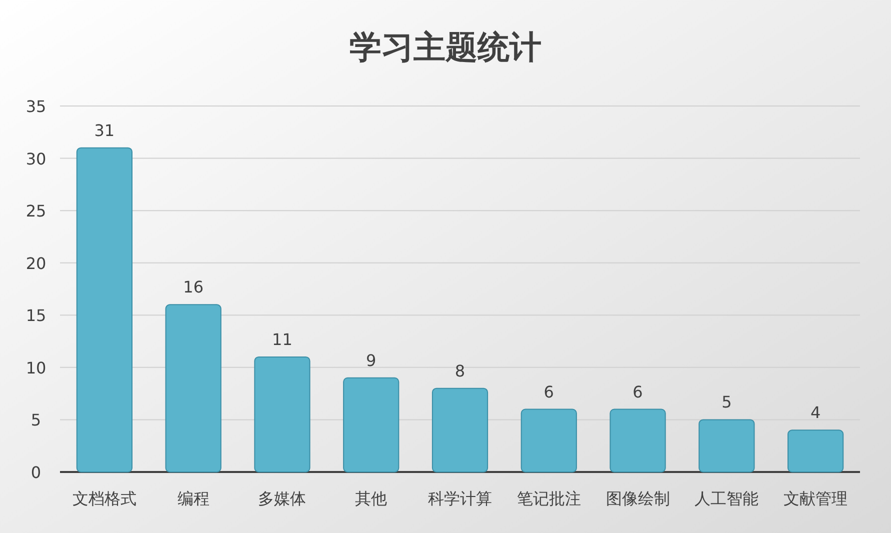  I want to click on data-label: 16, so click(193, 287).